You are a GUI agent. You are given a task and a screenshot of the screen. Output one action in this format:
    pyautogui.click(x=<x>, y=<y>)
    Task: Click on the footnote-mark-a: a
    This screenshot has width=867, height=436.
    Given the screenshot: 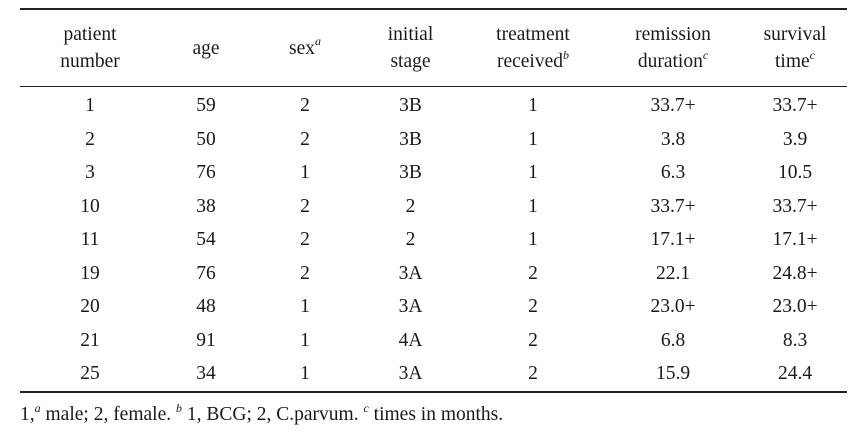 What is the action you would take?
    pyautogui.click(x=318, y=41)
    